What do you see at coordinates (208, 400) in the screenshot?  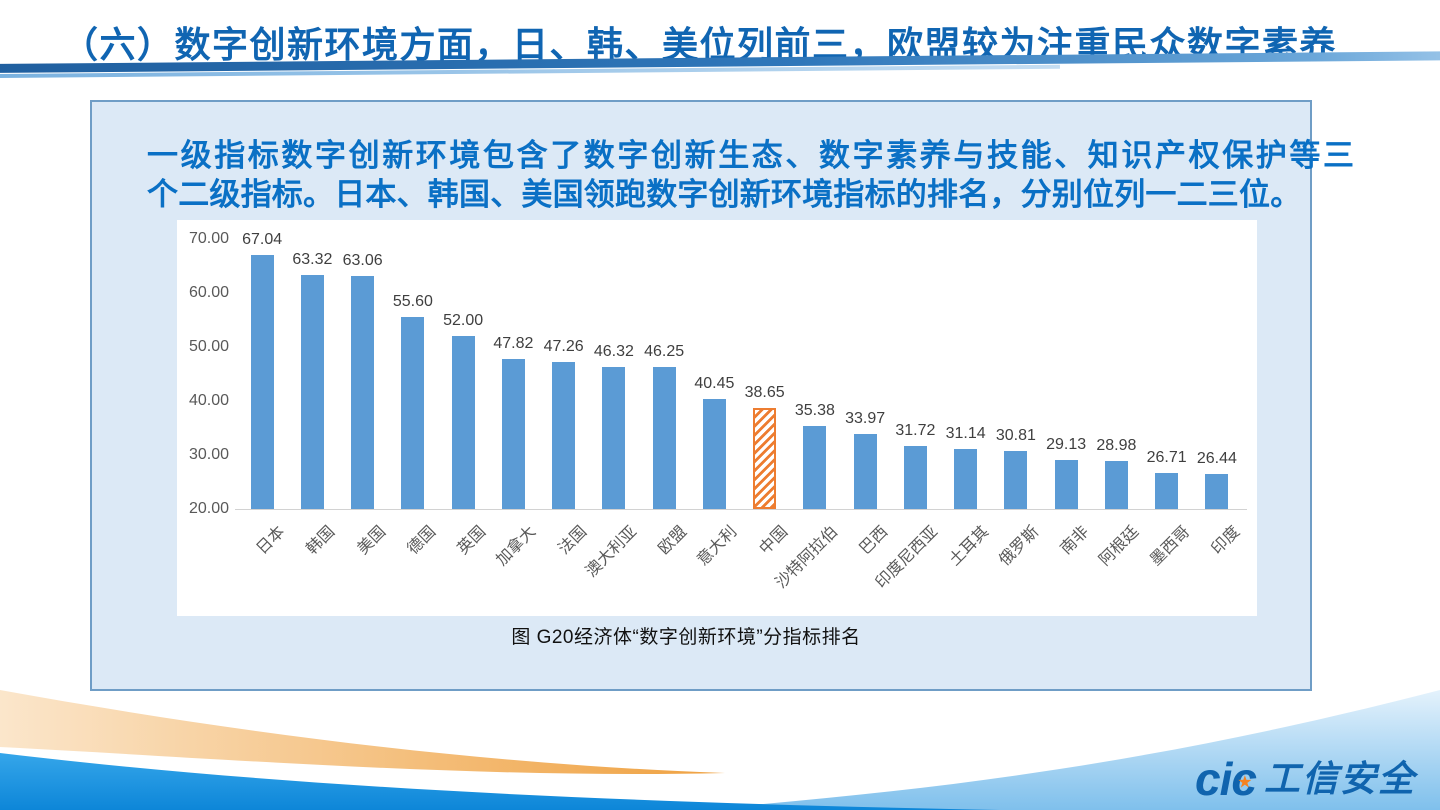 I see `y-tick-label: 40.00` at bounding box center [208, 400].